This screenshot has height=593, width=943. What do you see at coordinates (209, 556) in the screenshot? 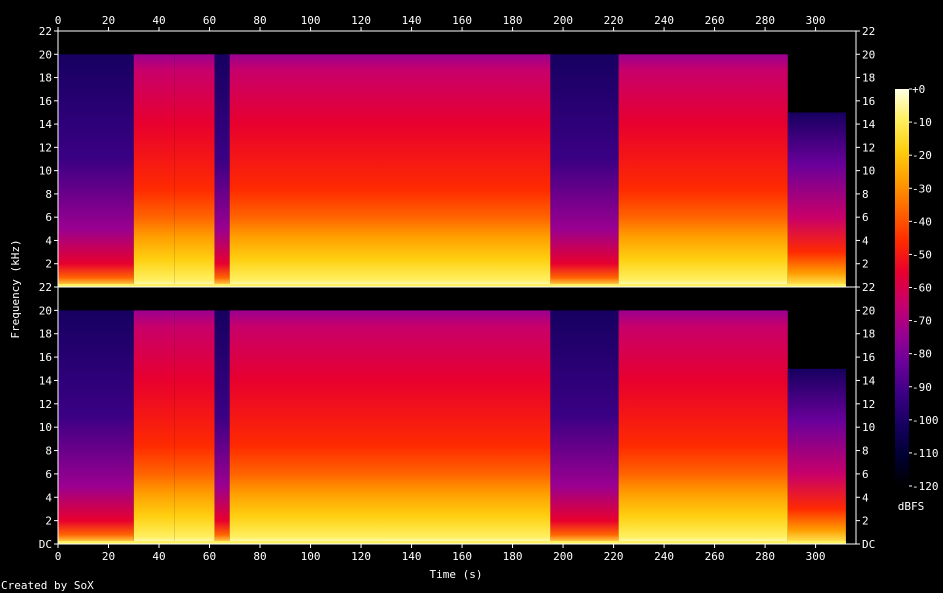
I see `x-tick-label: 60` at bounding box center [209, 556].